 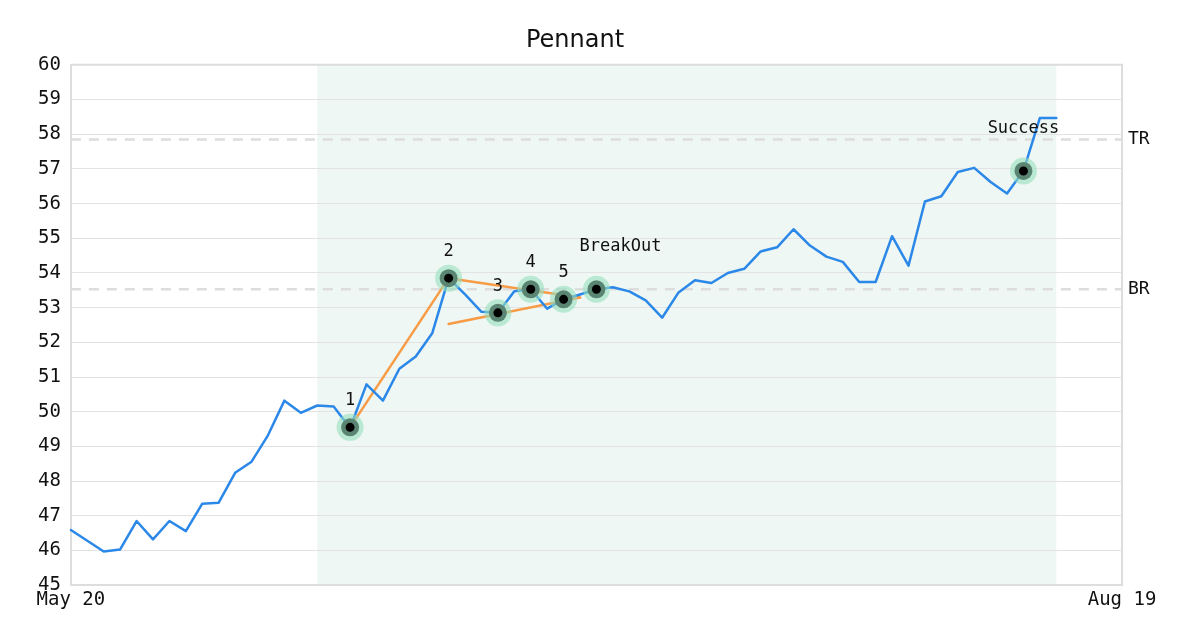 I want to click on annotation: 5, so click(x=563, y=271).